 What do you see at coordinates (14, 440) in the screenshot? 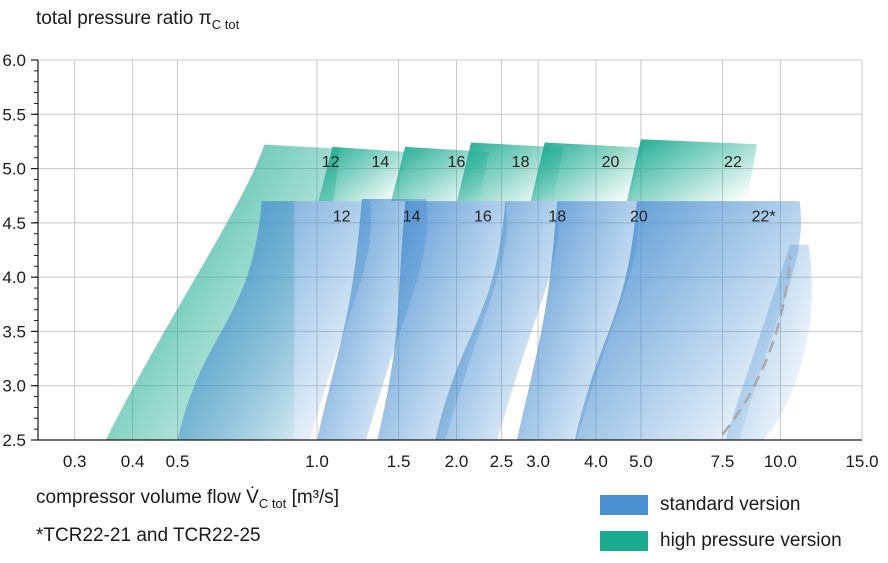
I see `y-tick-label: 2.5` at bounding box center [14, 440].